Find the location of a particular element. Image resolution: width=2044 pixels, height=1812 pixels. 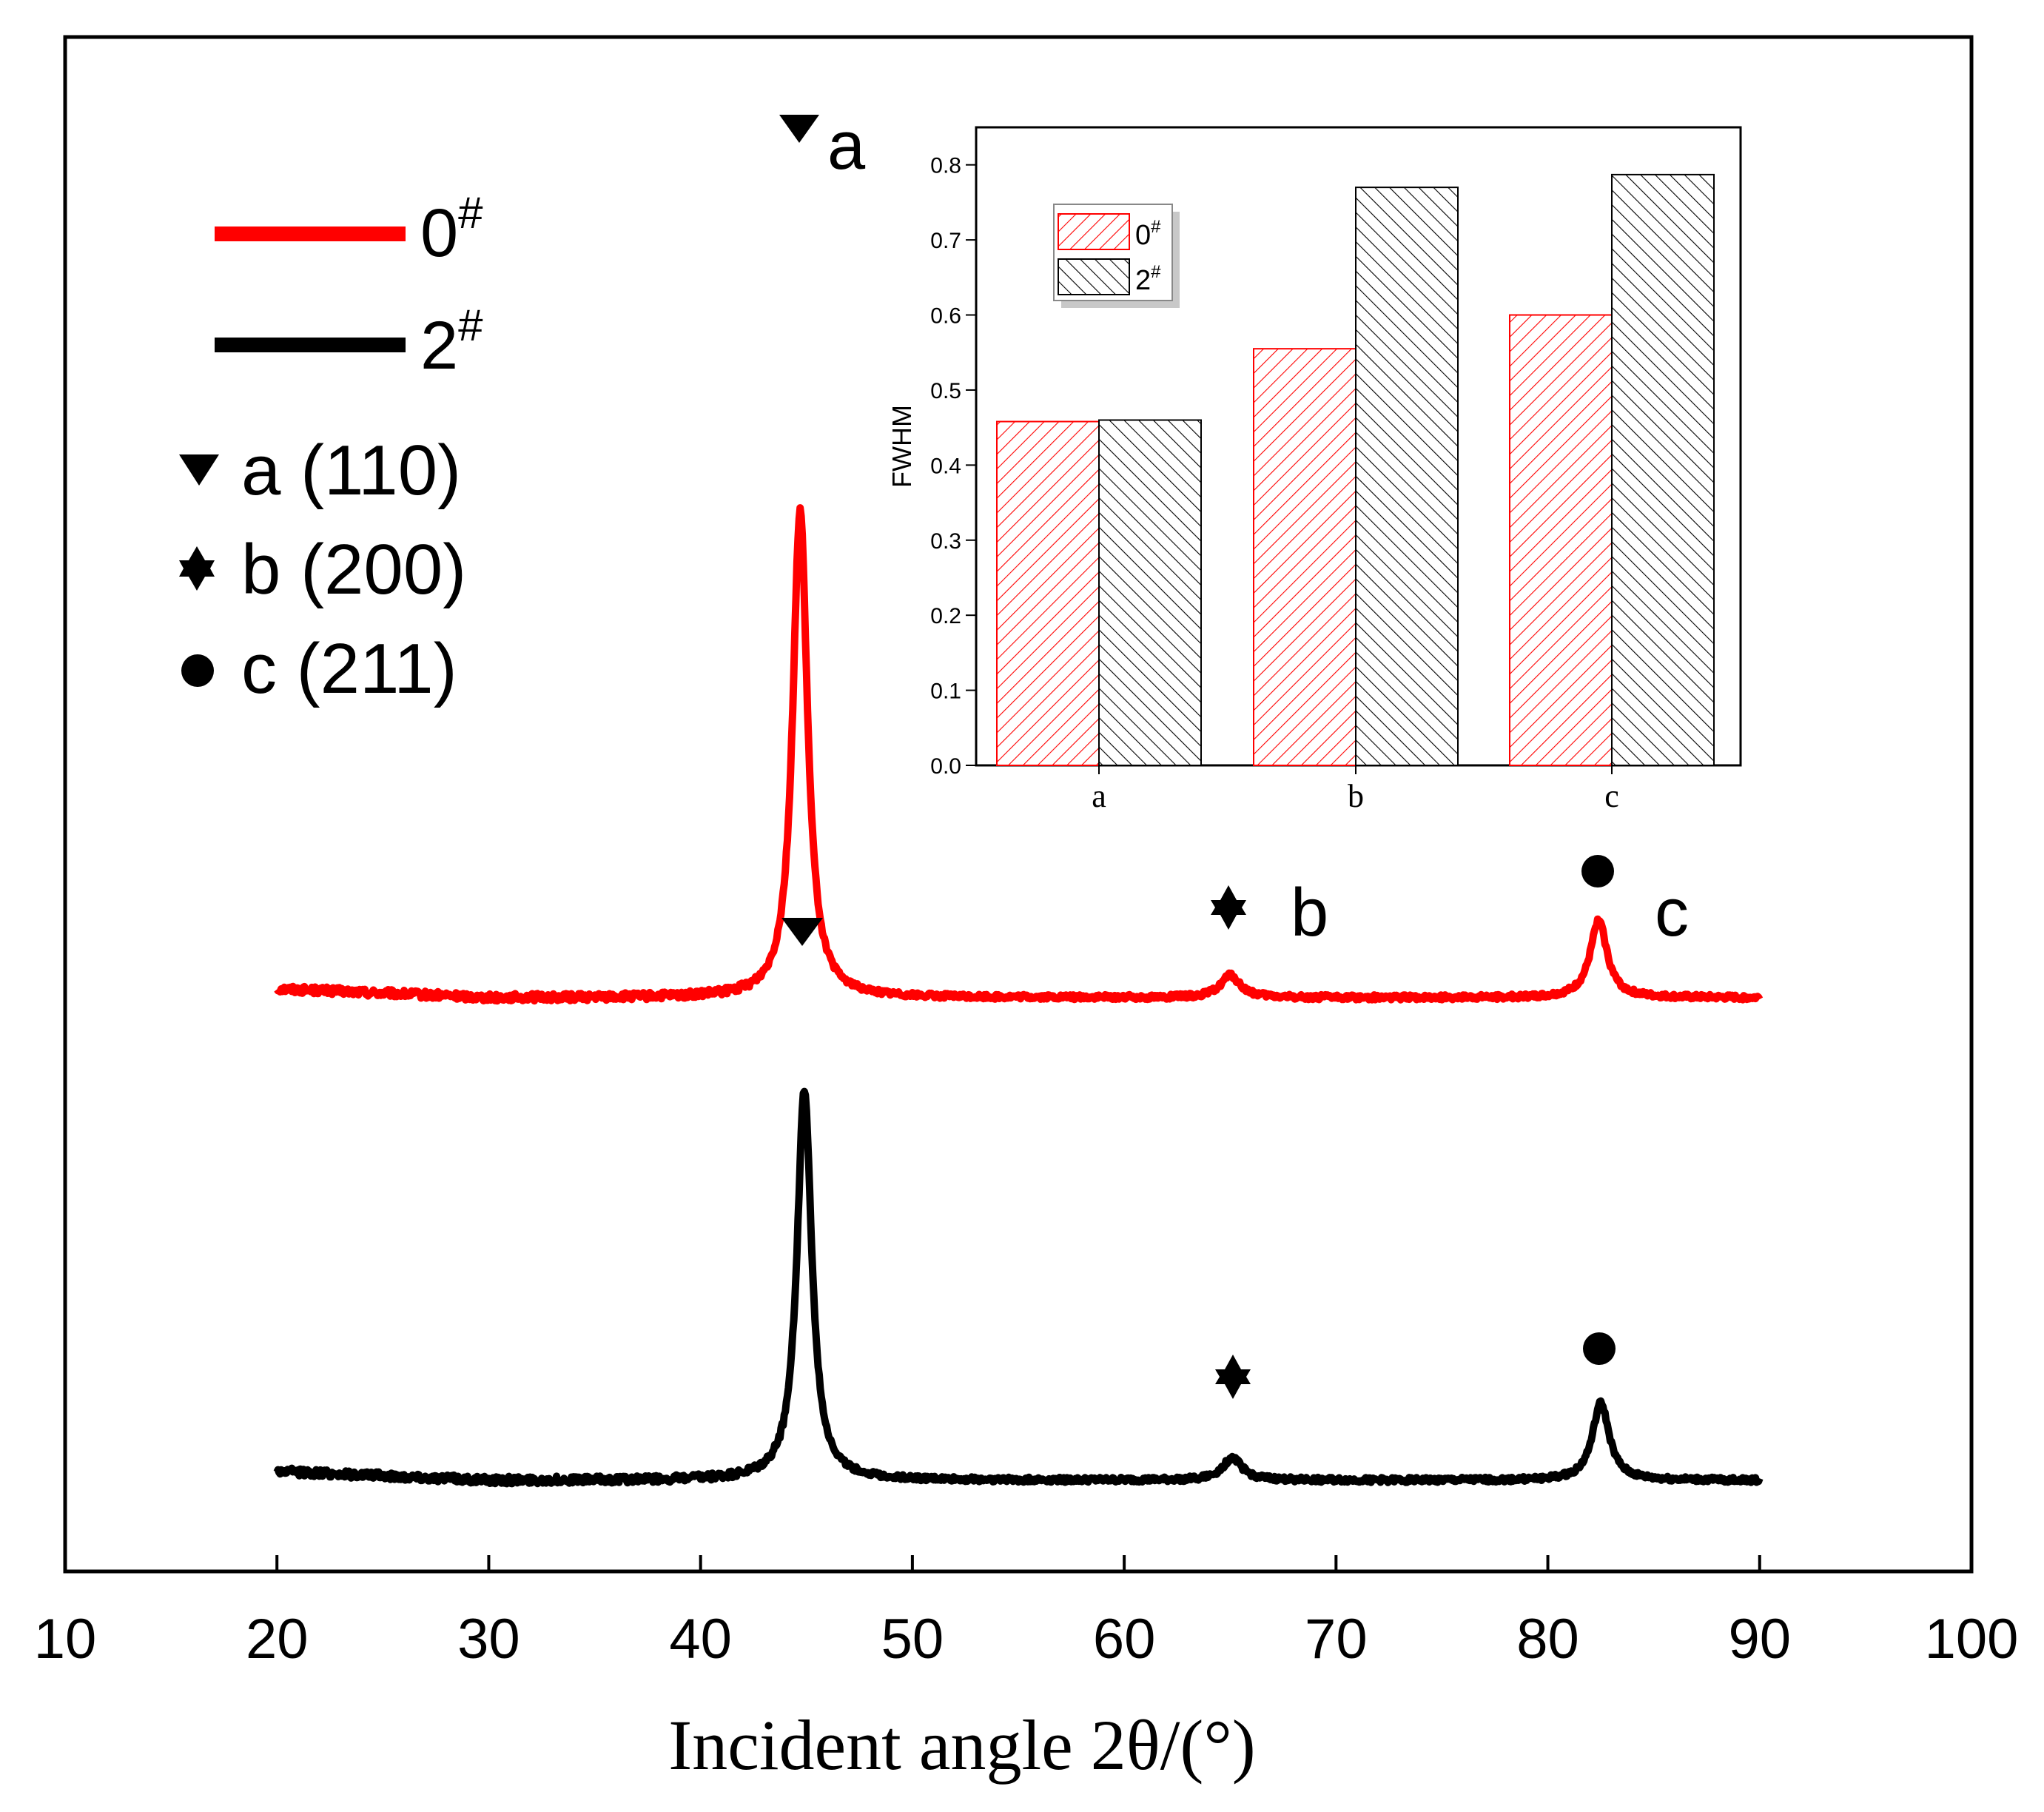

inset-y-tick-label: 0.3 is located at coordinates (945, 541).